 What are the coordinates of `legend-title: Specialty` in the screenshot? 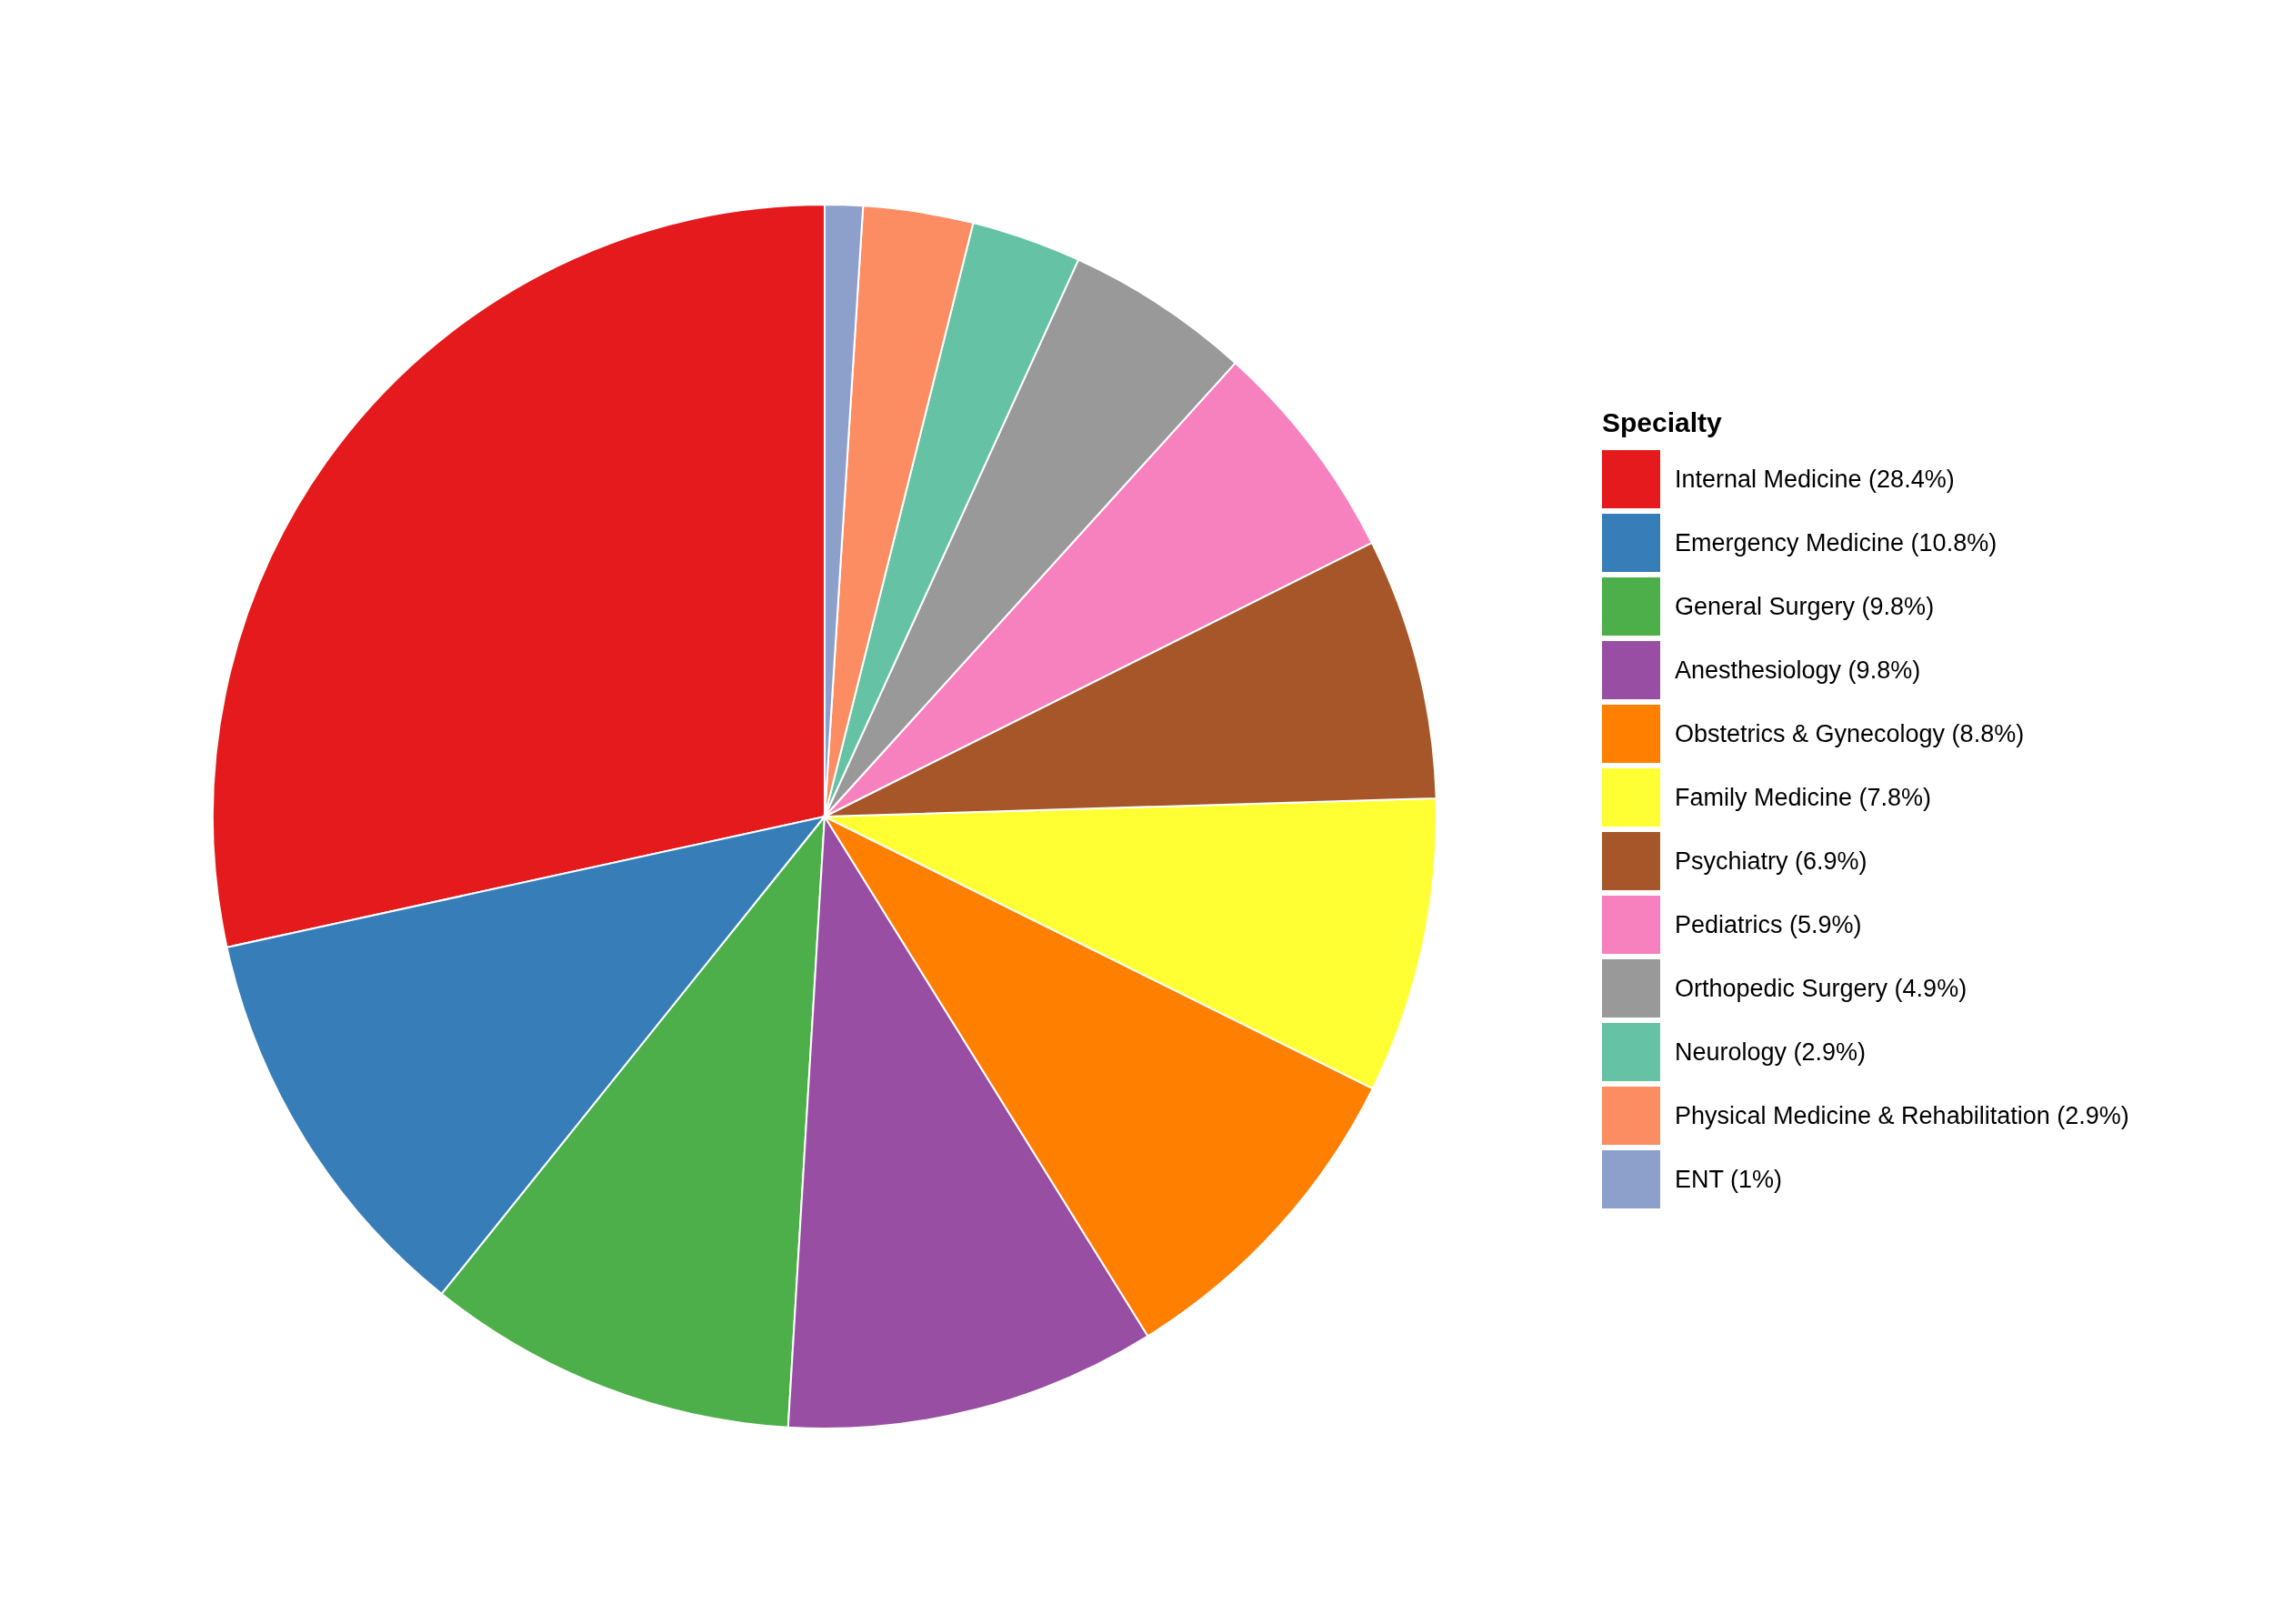 It's located at (1662, 422).